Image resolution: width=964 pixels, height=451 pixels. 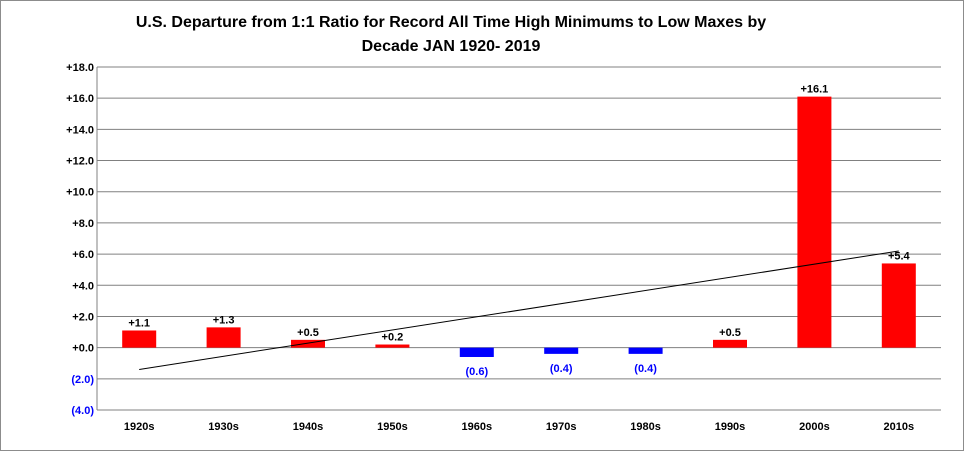 What do you see at coordinates (899, 427) in the screenshot?
I see `x-tick-label: 2010s` at bounding box center [899, 427].